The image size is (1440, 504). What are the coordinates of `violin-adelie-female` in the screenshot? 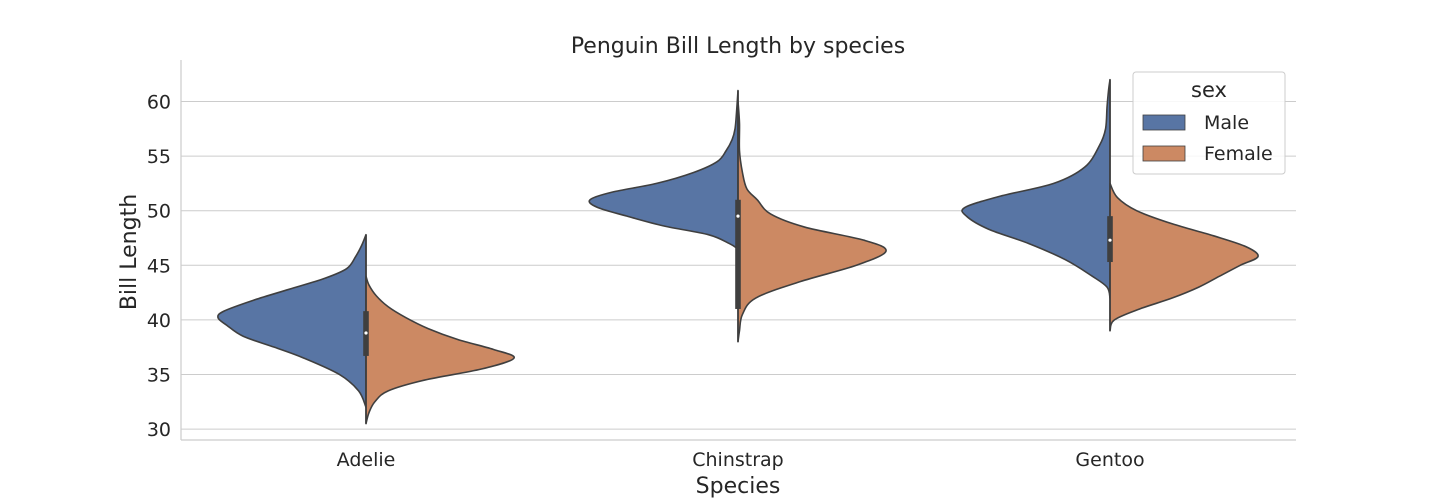 It's located at (440, 350).